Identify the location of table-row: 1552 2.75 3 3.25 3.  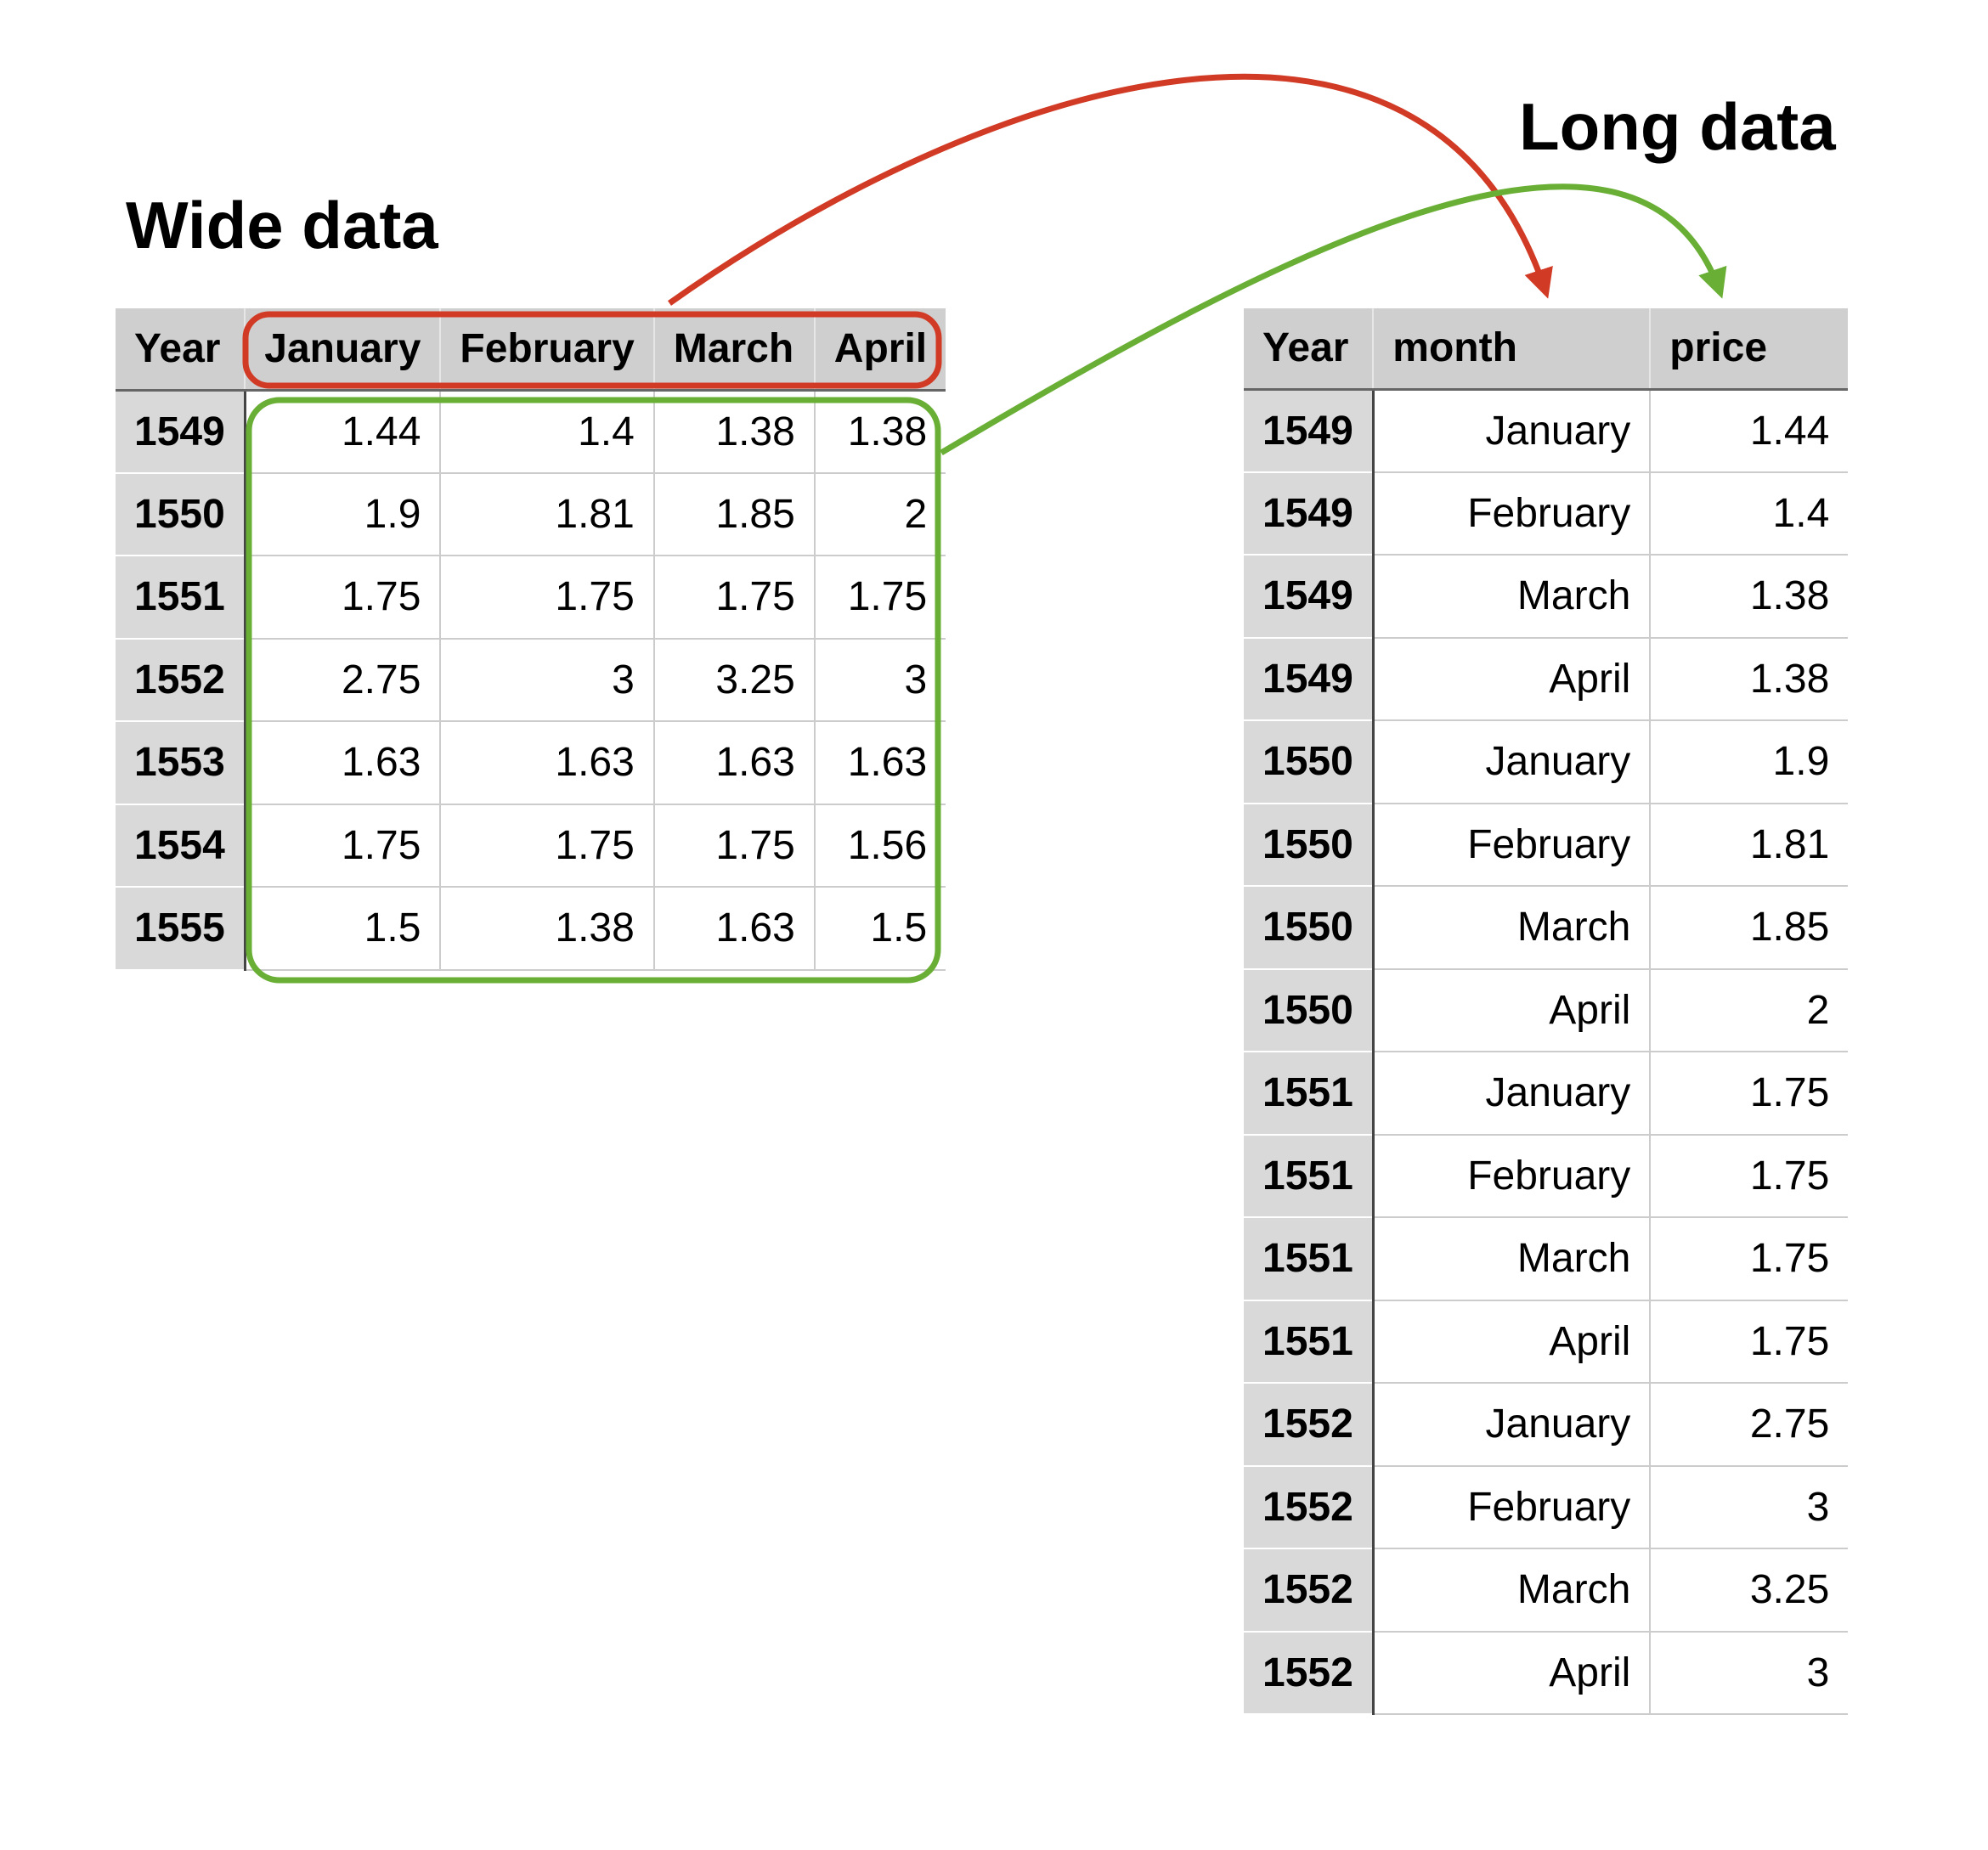
(531, 680).